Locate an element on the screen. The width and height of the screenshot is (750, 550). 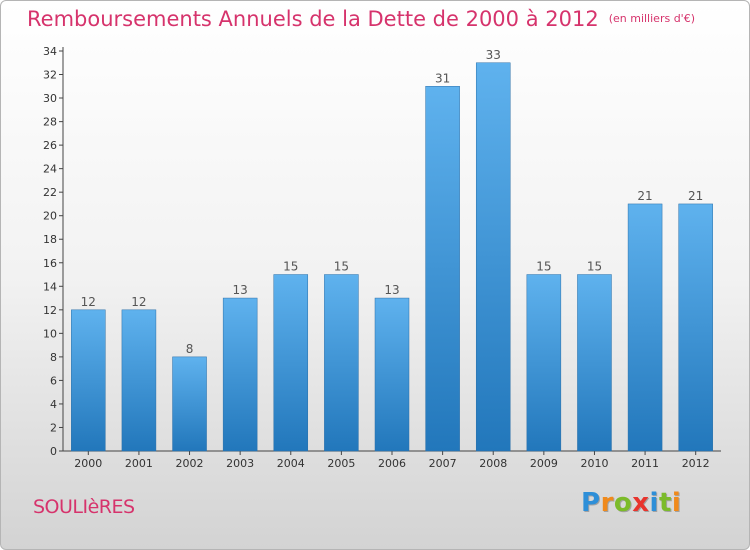
y-tick-label: 16 is located at coordinates (50, 263).